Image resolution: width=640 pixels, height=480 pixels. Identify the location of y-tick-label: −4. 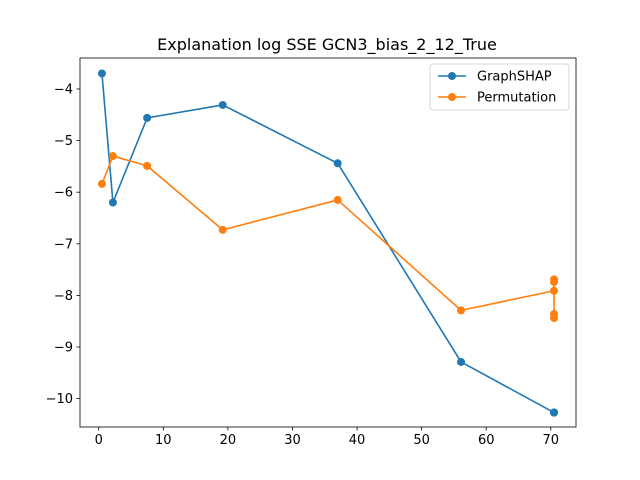
(63, 89).